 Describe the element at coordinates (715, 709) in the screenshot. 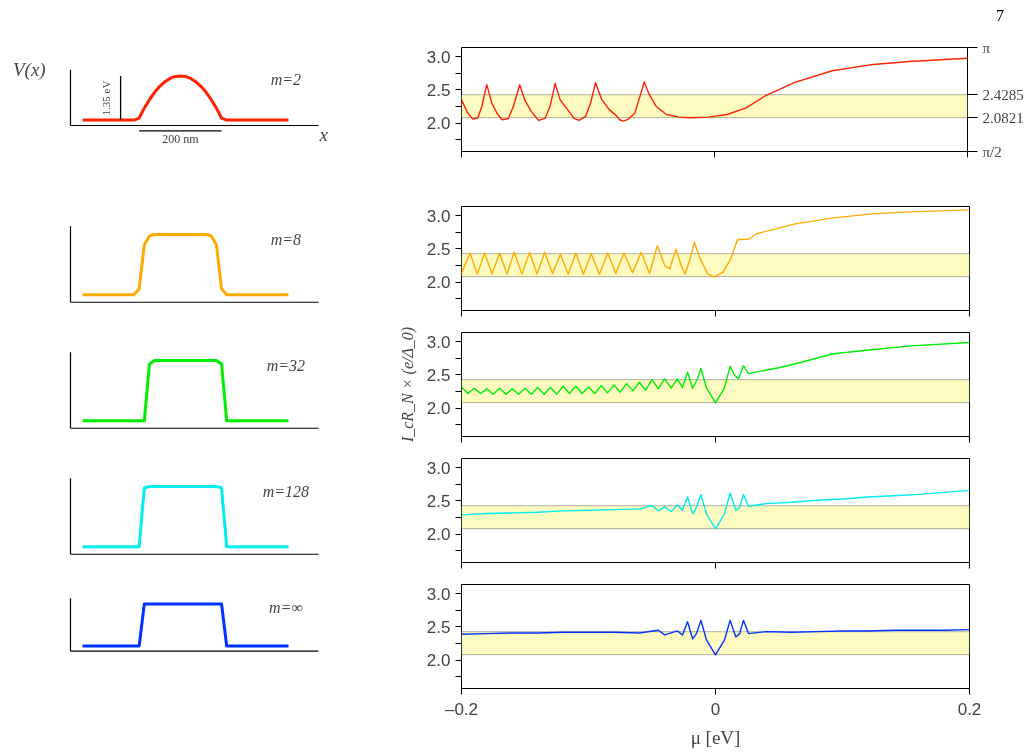

I see `x-tick-label: 0` at that location.